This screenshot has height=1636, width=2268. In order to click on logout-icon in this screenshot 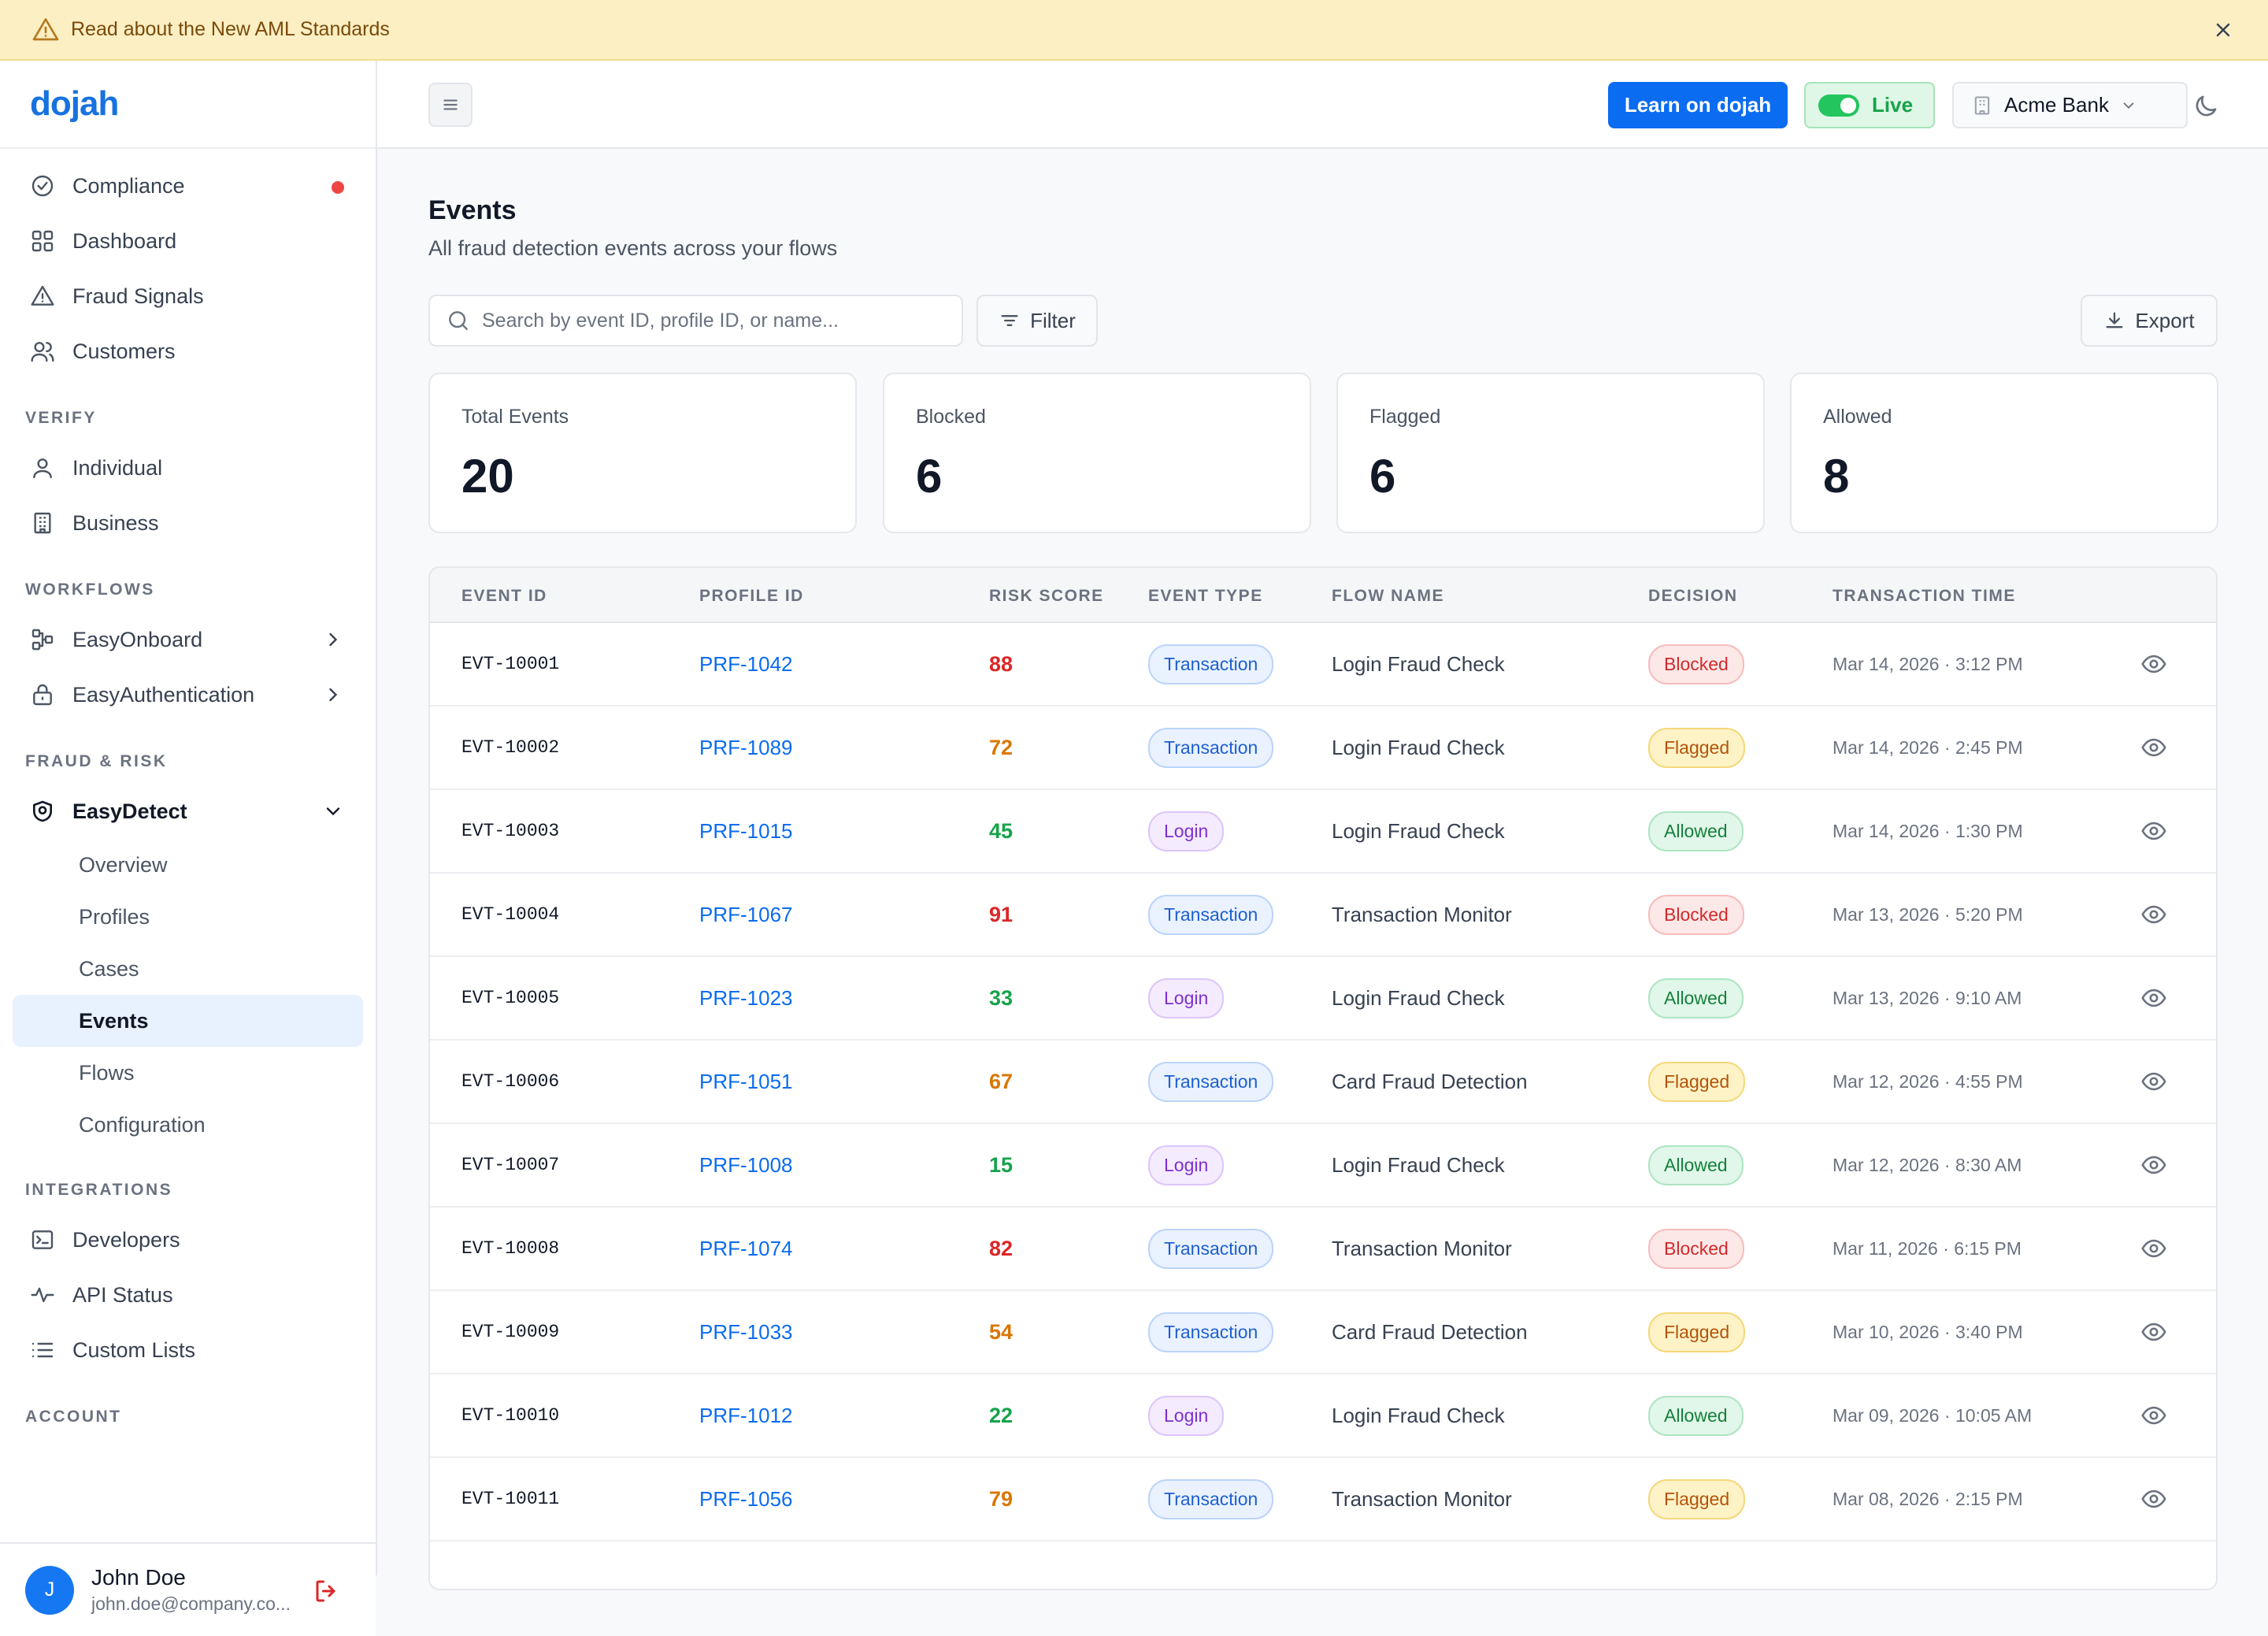, I will do `click(327, 1591)`.